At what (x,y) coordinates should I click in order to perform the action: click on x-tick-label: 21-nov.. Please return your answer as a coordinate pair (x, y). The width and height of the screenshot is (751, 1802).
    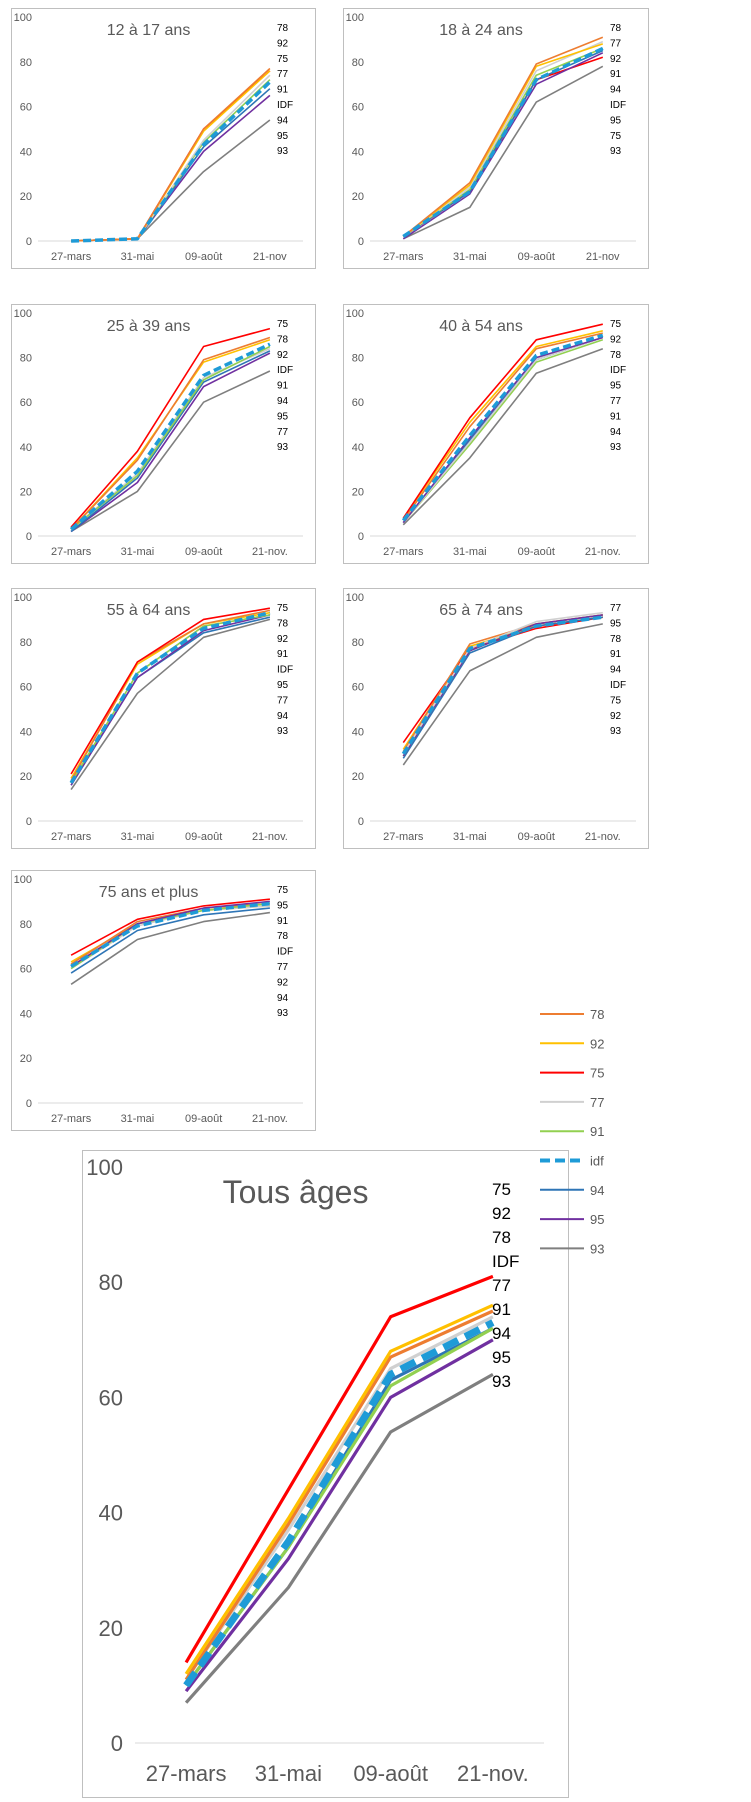
    Looking at the image, I should click on (270, 837).